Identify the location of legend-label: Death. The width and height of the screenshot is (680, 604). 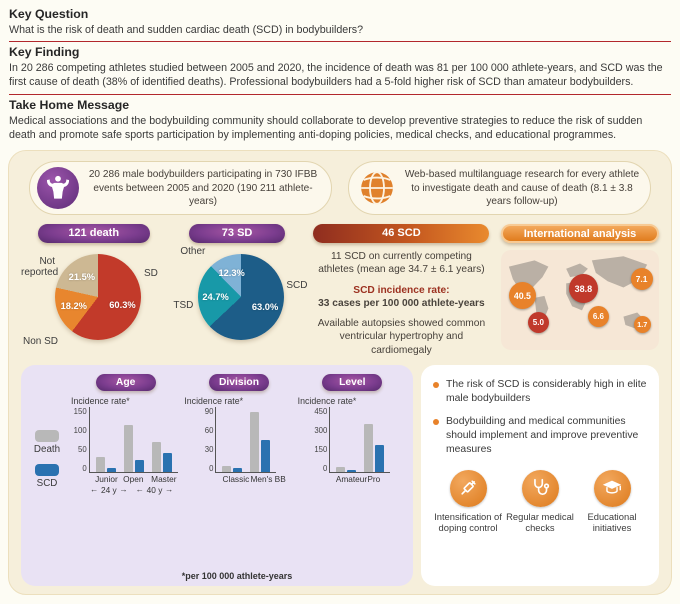
(47, 449).